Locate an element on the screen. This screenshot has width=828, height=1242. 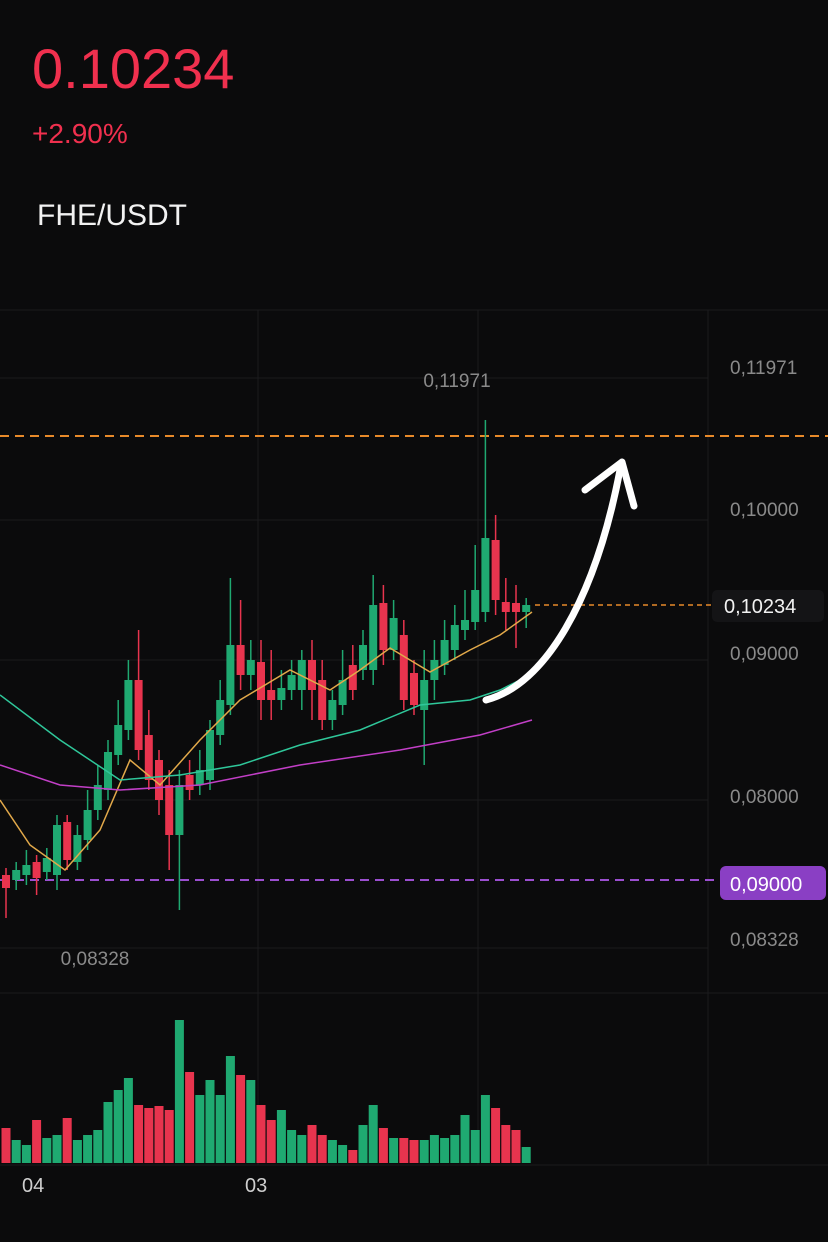
axis-label: 0,10234 is located at coordinates (760, 607).